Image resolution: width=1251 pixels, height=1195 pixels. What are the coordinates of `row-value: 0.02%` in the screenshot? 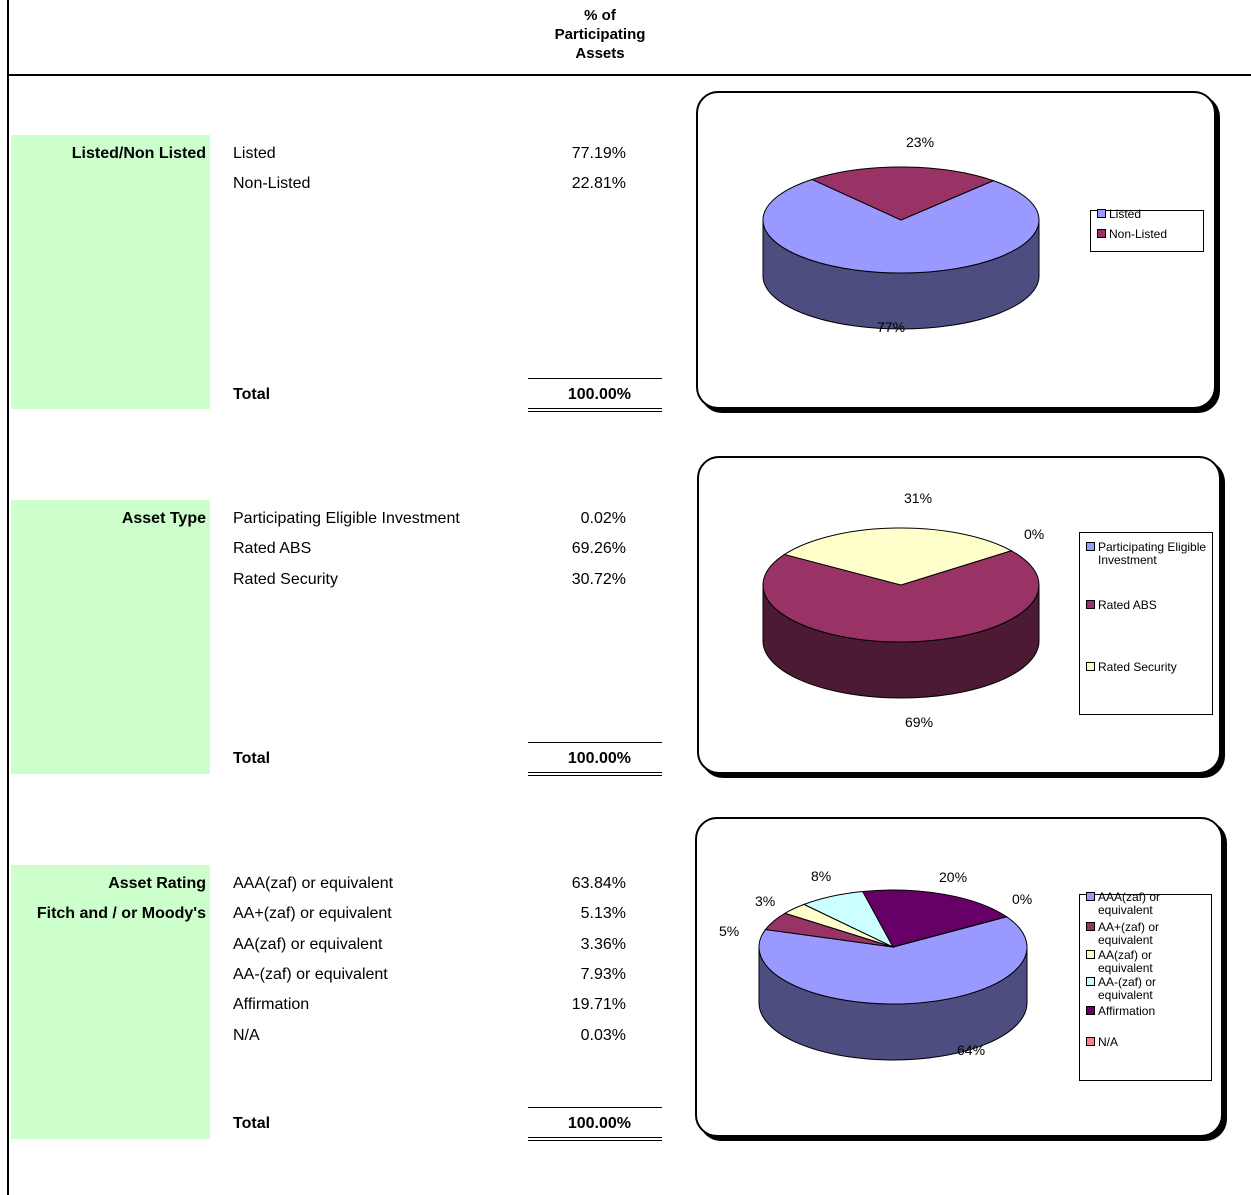 It's located at (603, 518).